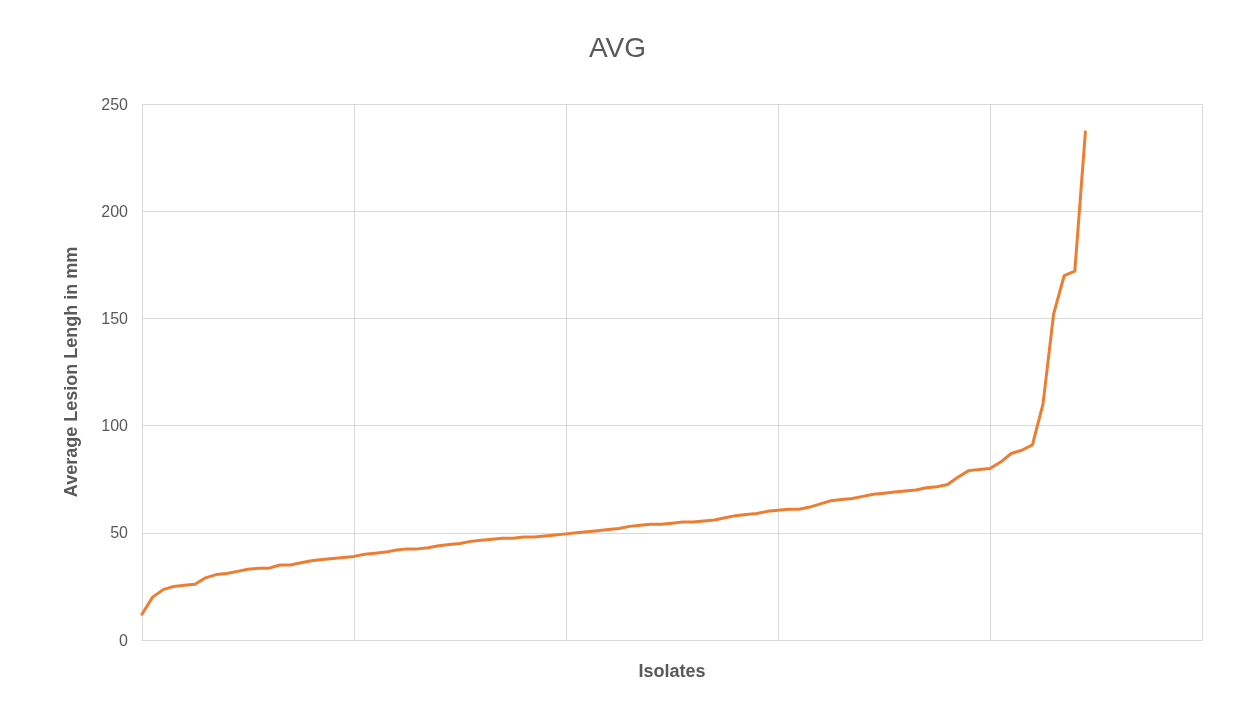 The image size is (1235, 709). I want to click on y-tick-label: 150, so click(115, 318).